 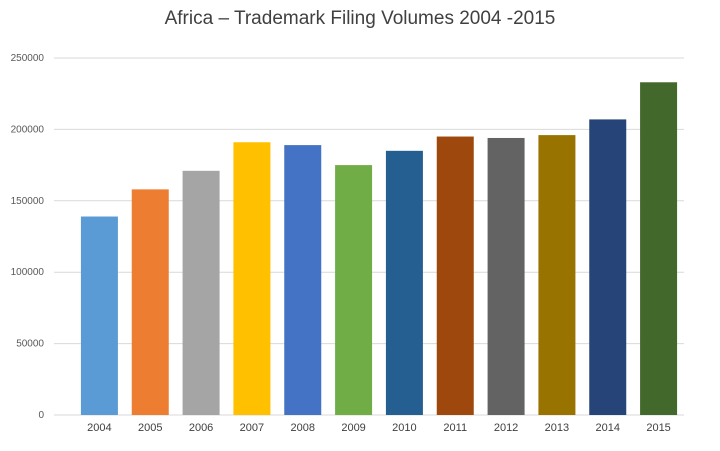 I want to click on bar-2006, so click(x=201, y=292).